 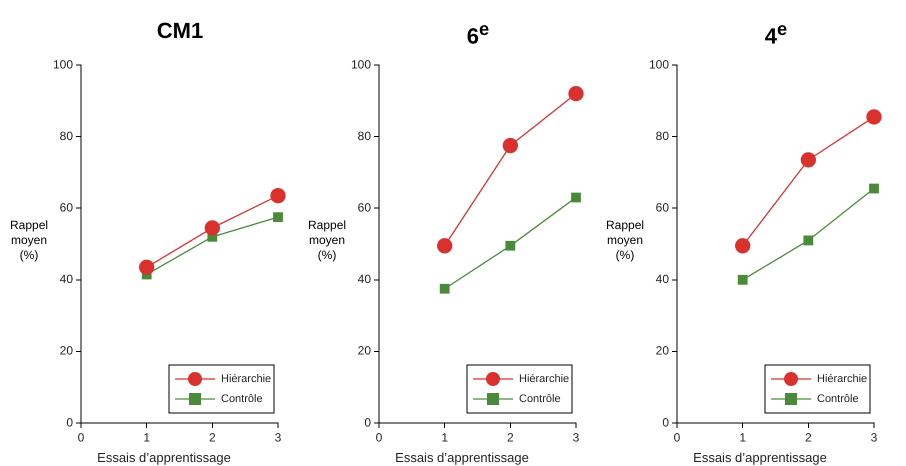 What do you see at coordinates (180, 31) in the screenshot?
I see `chart-title: CM1` at bounding box center [180, 31].